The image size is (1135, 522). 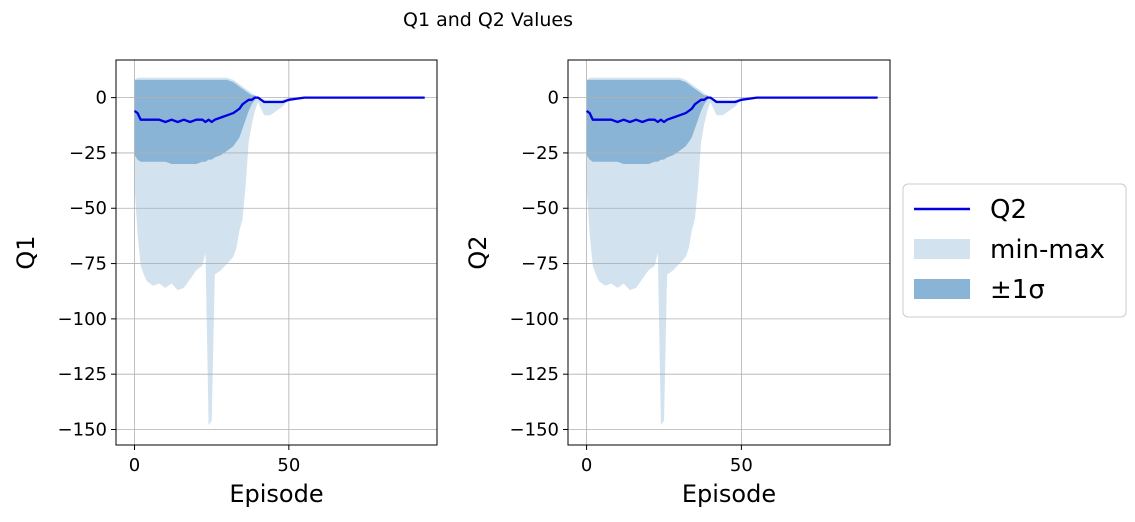 I want to click on legend: Q2 min-max ±1σ, so click(x=1014, y=250).